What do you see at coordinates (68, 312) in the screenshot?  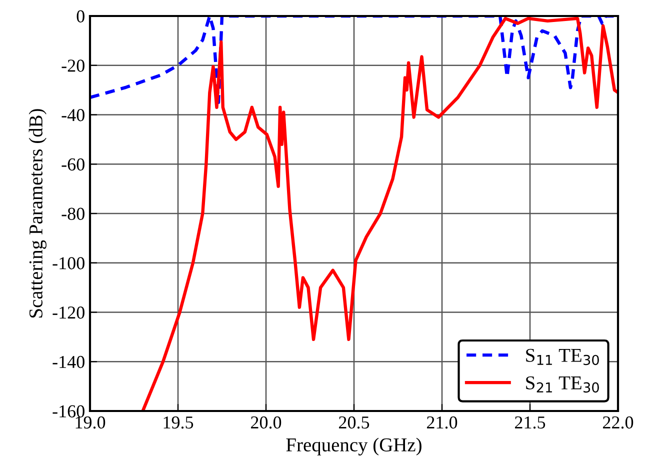 I see `y-tick-label: -120` at bounding box center [68, 312].